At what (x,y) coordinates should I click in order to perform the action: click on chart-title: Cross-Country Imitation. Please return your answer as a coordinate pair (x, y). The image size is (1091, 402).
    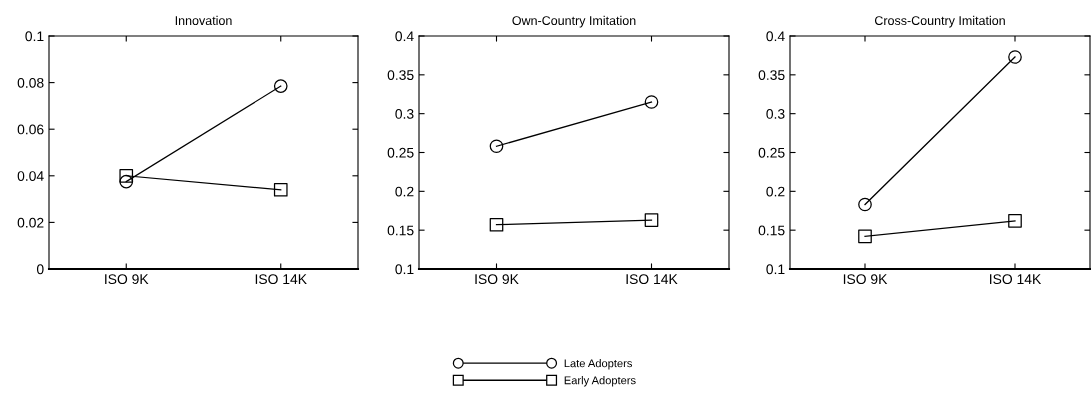
    Looking at the image, I should click on (940, 21).